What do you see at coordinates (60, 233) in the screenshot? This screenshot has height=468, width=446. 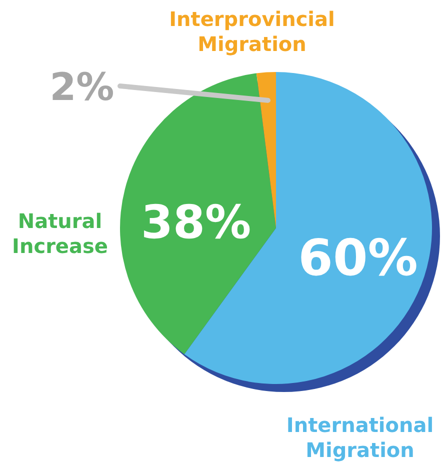 I see `slice-label: Natural Increase` at bounding box center [60, 233].